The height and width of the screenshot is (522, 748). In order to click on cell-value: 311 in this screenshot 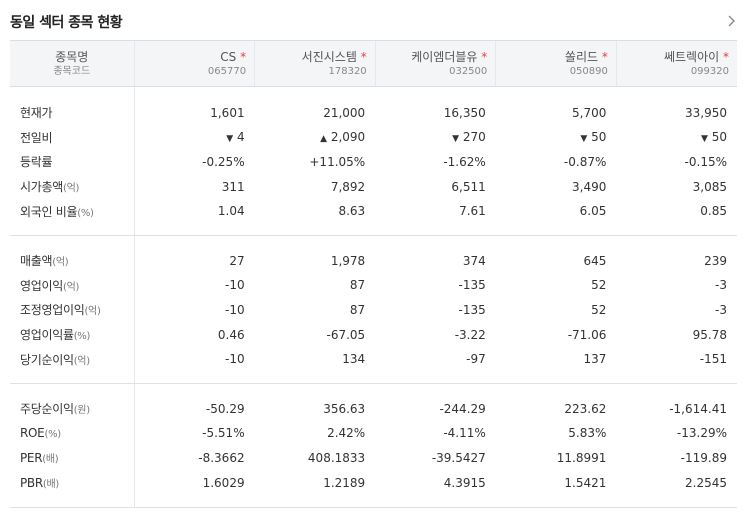, I will do `click(233, 186)`.